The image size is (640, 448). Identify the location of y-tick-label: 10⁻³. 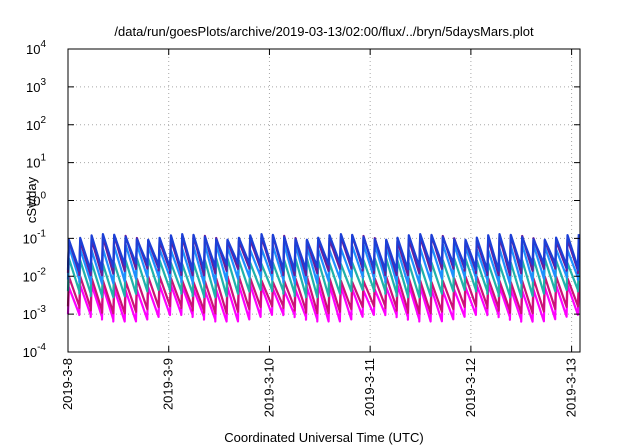
(35, 313).